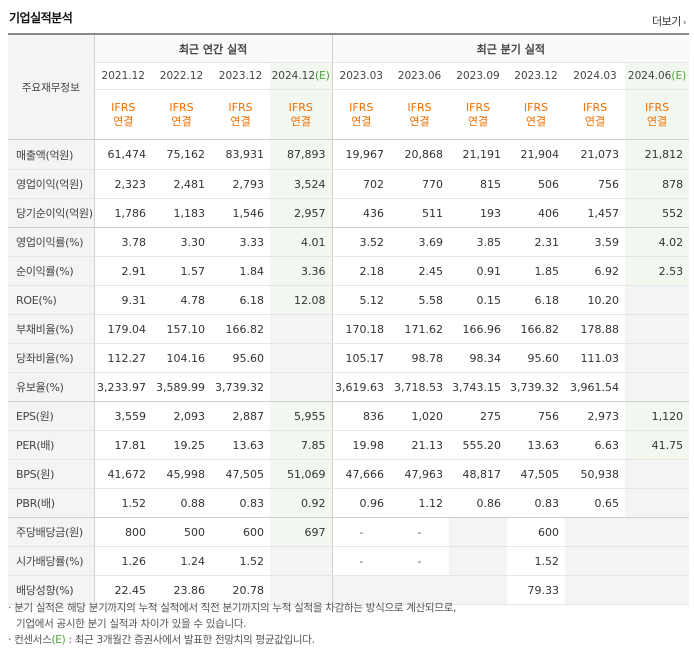 The height and width of the screenshot is (648, 694). Describe the element at coordinates (181, 184) in the screenshot. I see `value-cell: 2,481` at that location.